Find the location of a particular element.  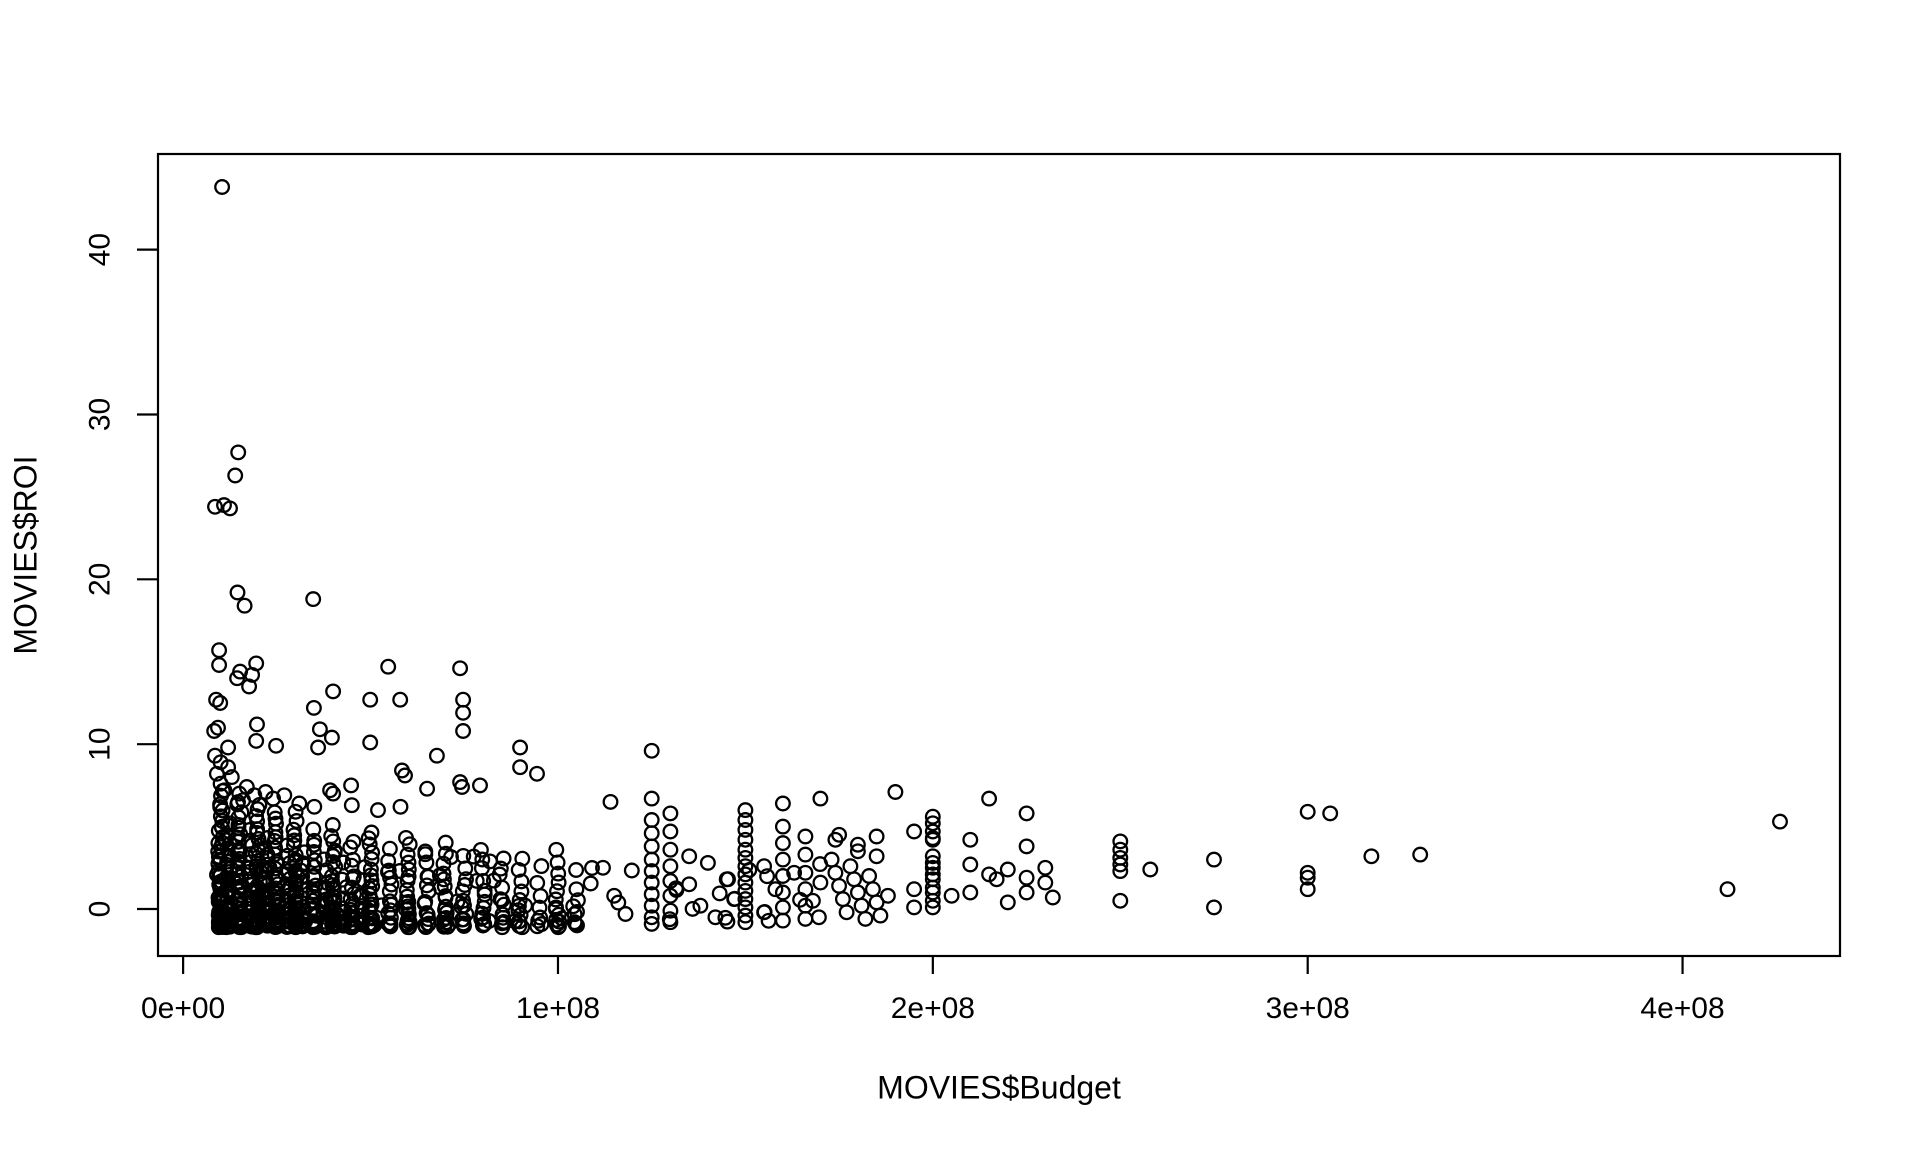

x-tick-label: 1e+08 is located at coordinates (558, 1008).